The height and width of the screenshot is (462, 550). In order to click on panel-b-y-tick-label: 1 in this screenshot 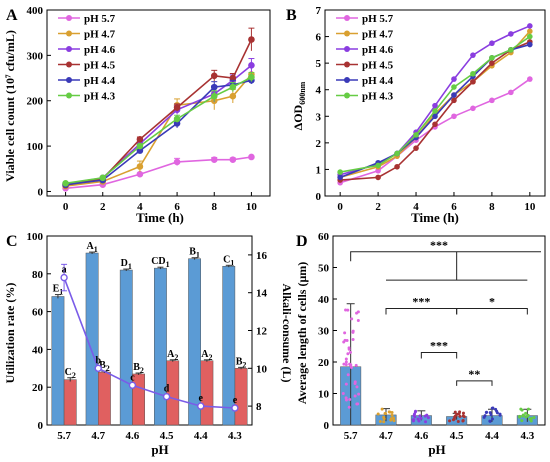, I will do `click(319, 170)`.